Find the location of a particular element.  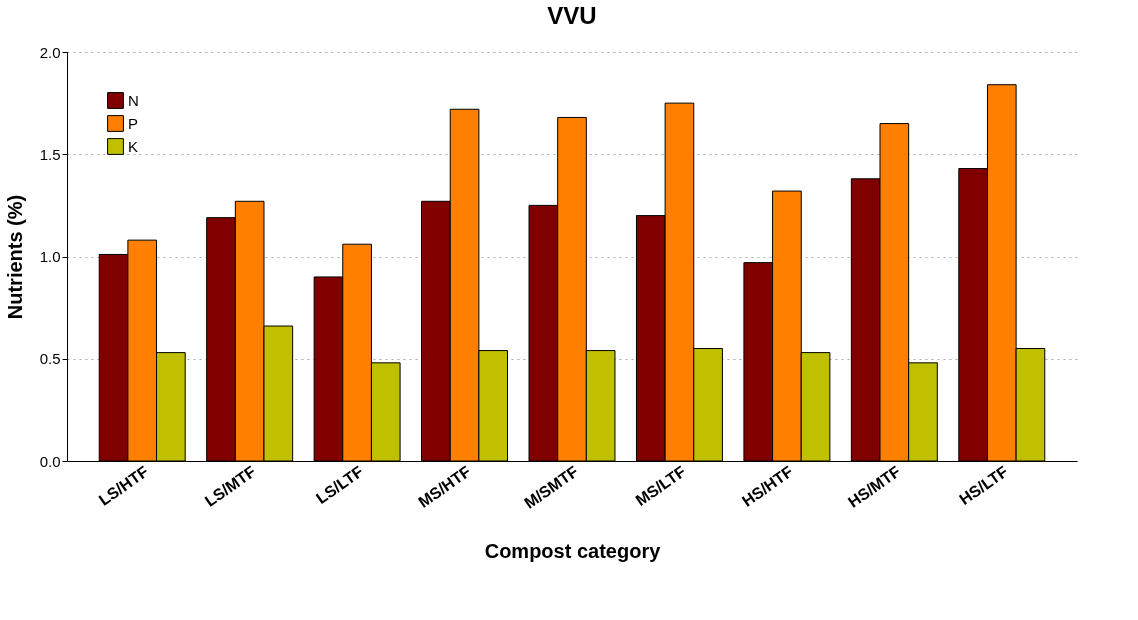

y-tick-label: 2.0 is located at coordinates (50, 52).